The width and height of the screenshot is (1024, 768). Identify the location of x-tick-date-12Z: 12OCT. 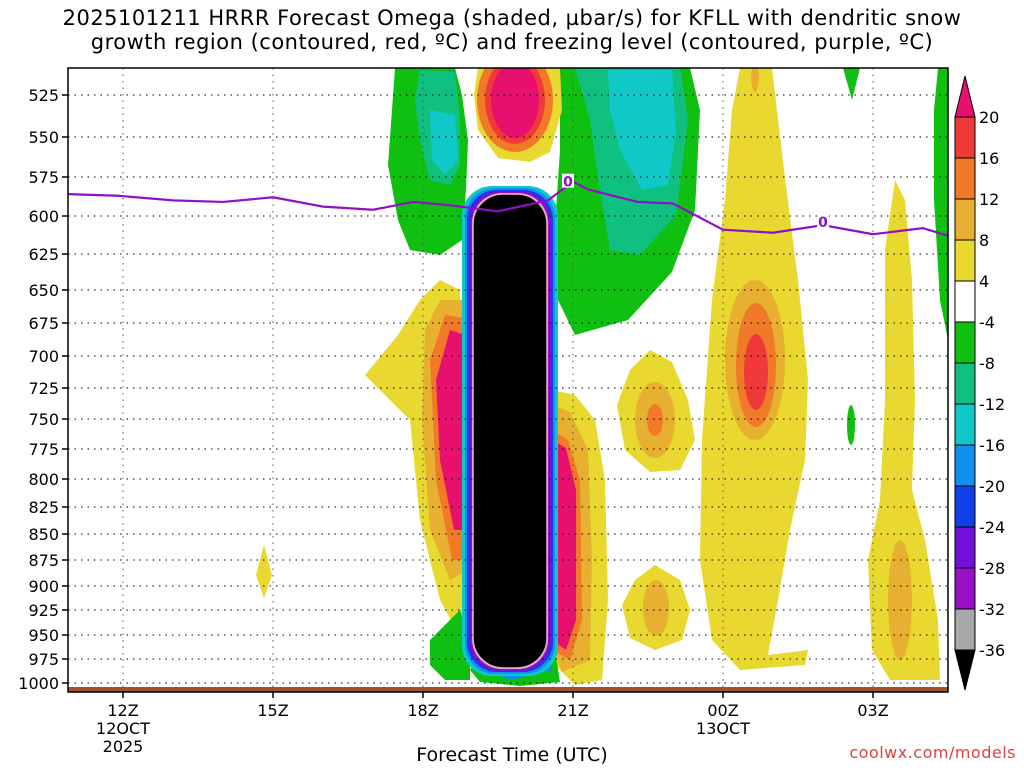
(123, 728).